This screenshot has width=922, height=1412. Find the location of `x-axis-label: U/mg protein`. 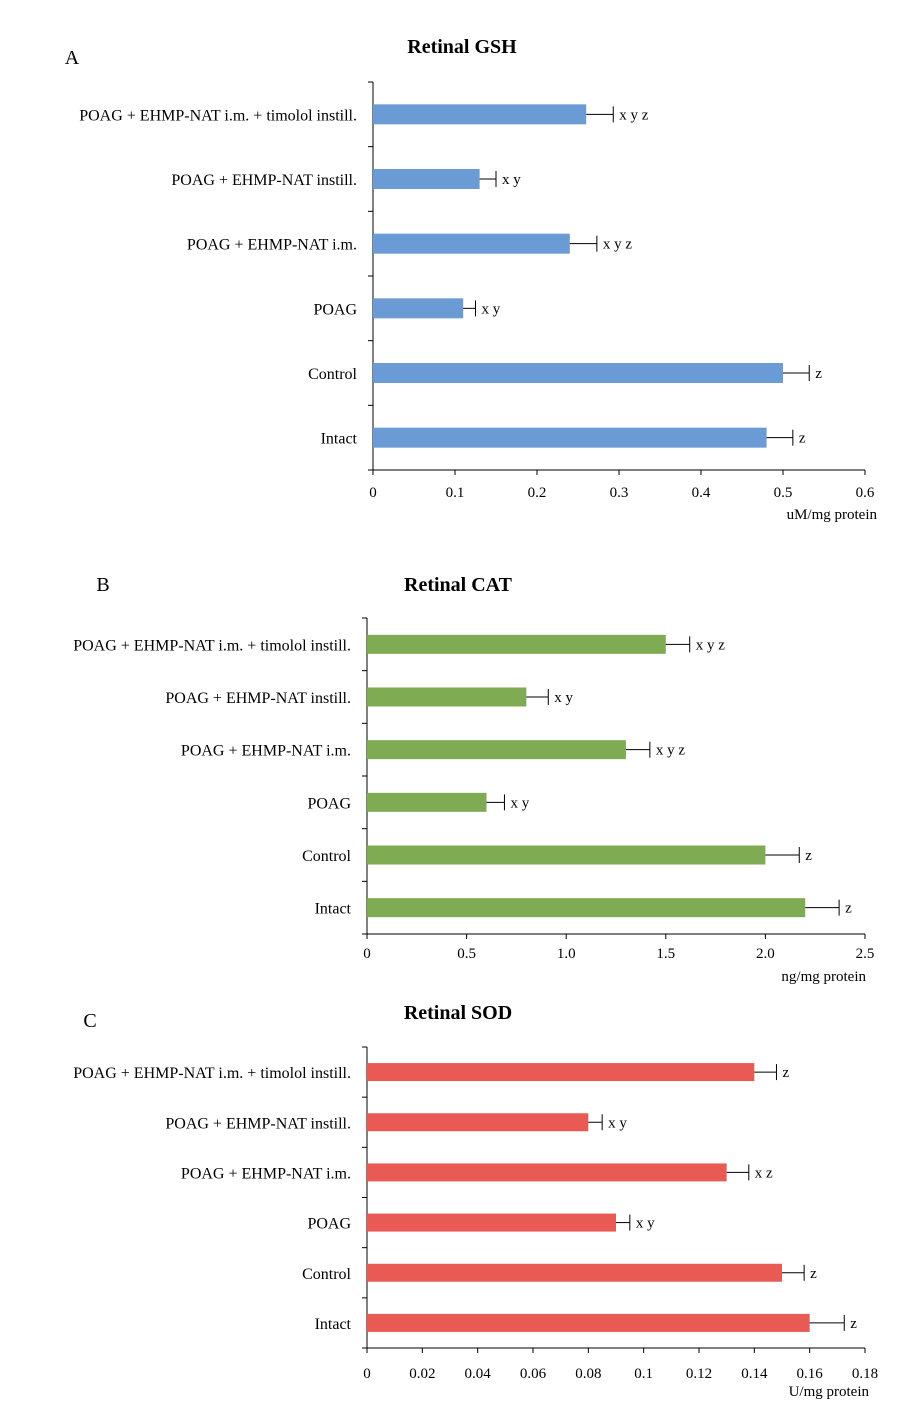

x-axis-label: U/mg protein is located at coordinates (829, 1392).